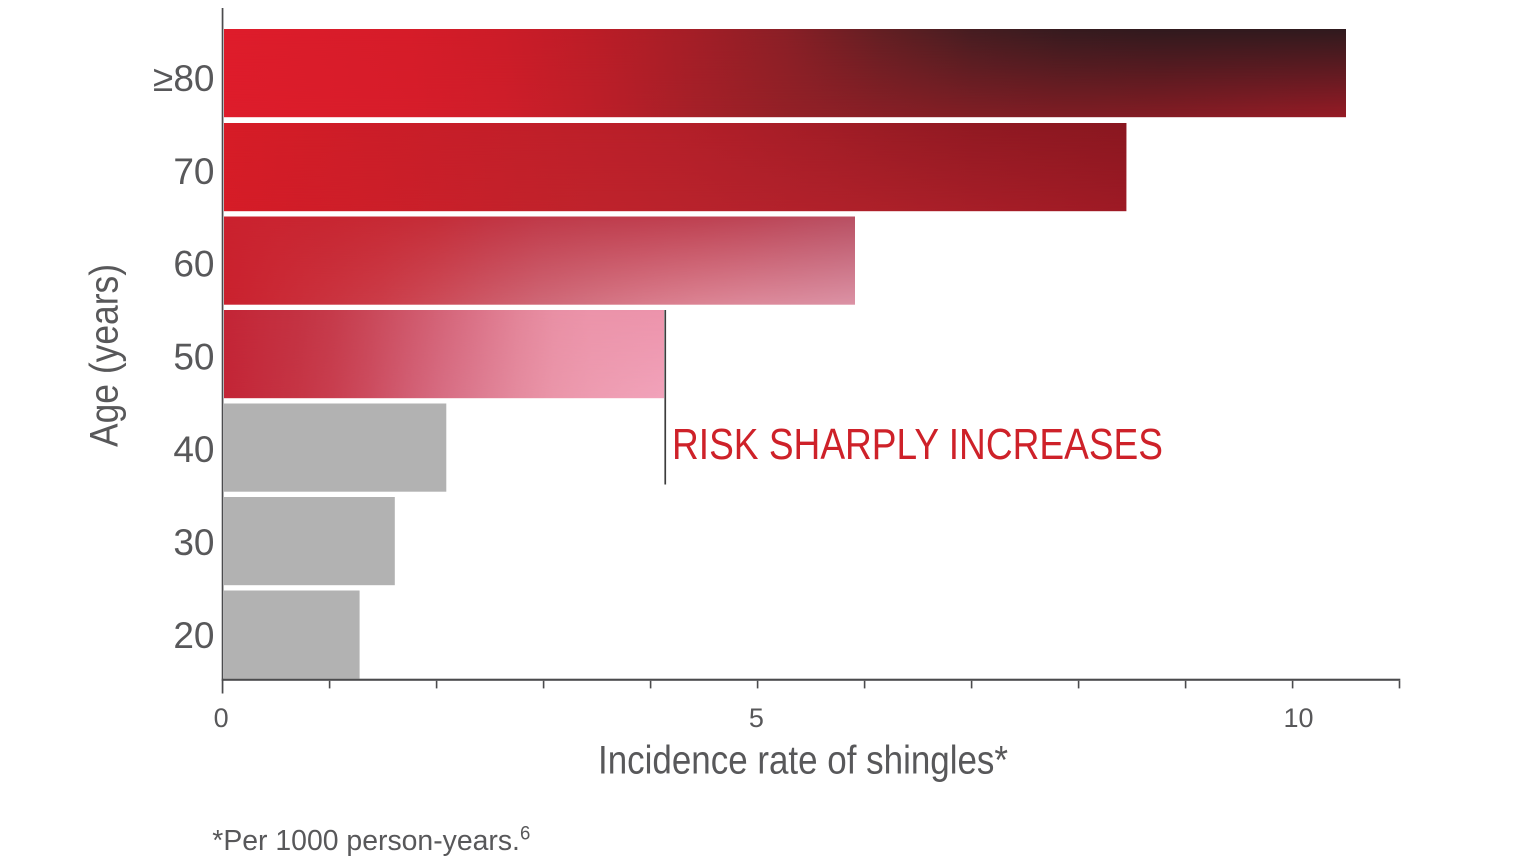 This screenshot has height=860, width=1528. I want to click on svg-text: 20, so click(193, 635).